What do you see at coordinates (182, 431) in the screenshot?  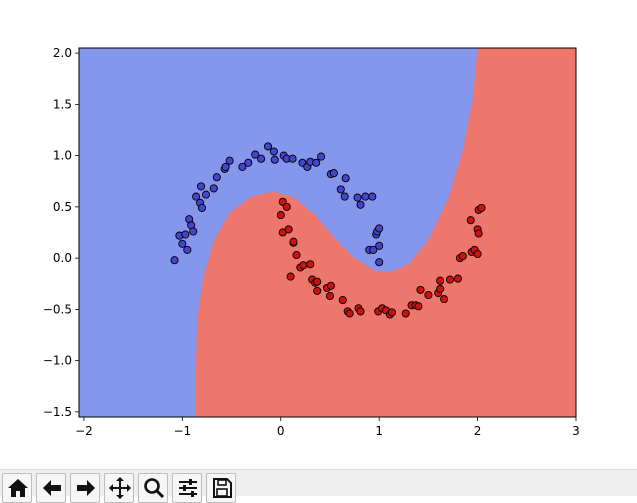 I see `x-tick-label: −1` at bounding box center [182, 431].